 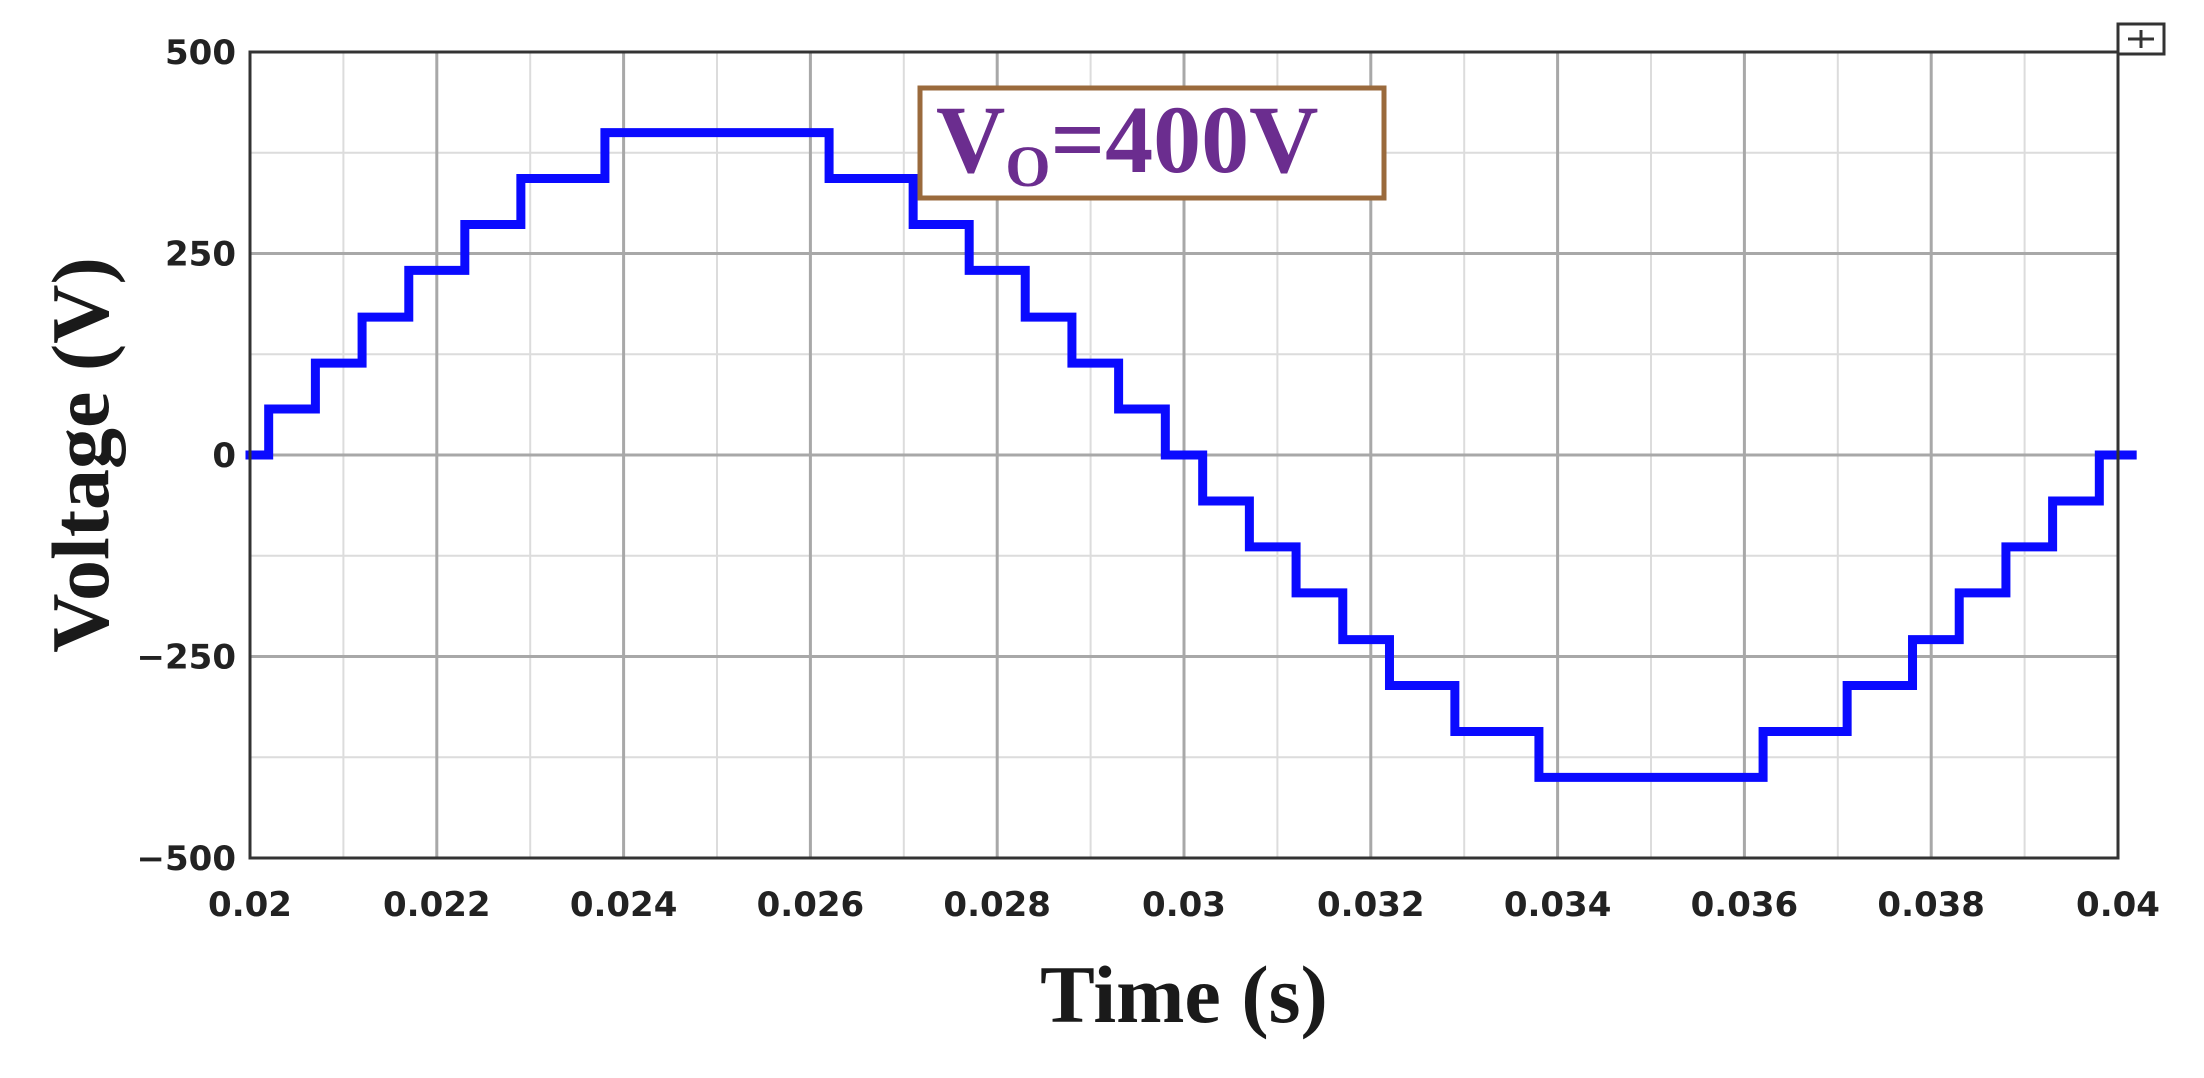 What do you see at coordinates (437, 905) in the screenshot?
I see `x-tick-label: 0.022` at bounding box center [437, 905].